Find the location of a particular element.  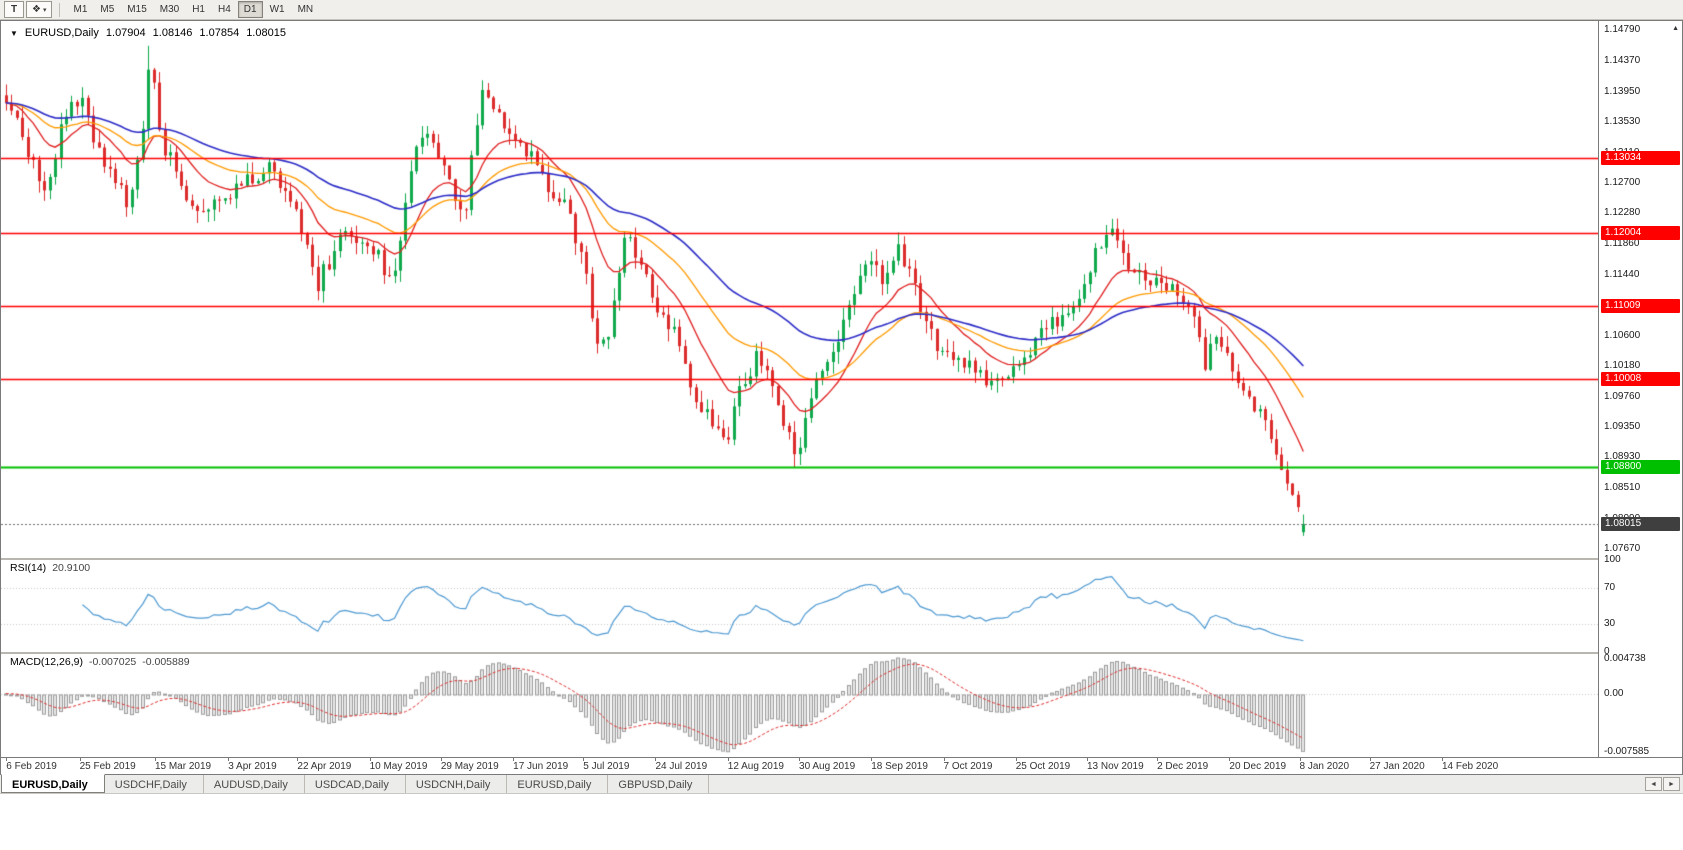

macd-indicator-label: MACD(12,26,9) -0.007025 -0.005889 is located at coordinates (100, 662).